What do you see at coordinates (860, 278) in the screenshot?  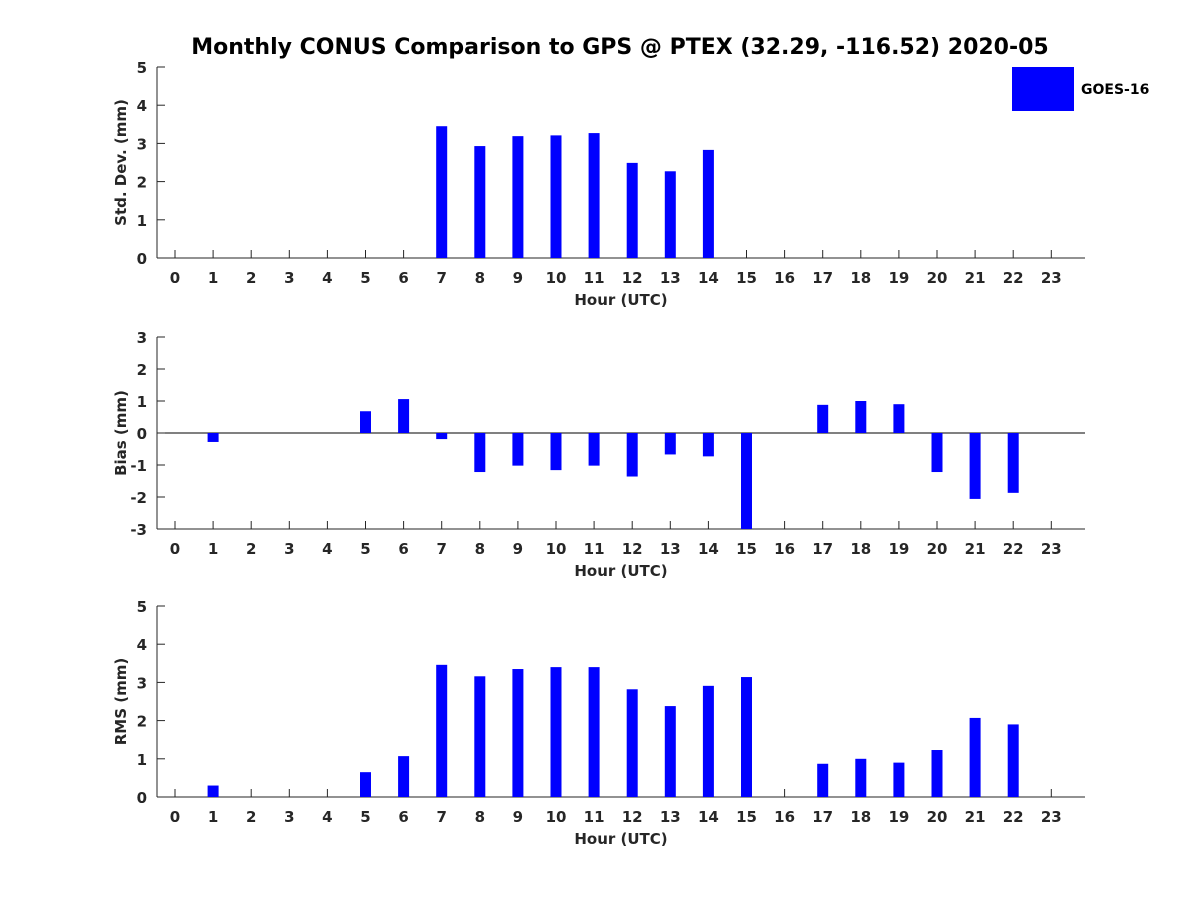 I see `std-dev-x-tick-label: 18` at bounding box center [860, 278].